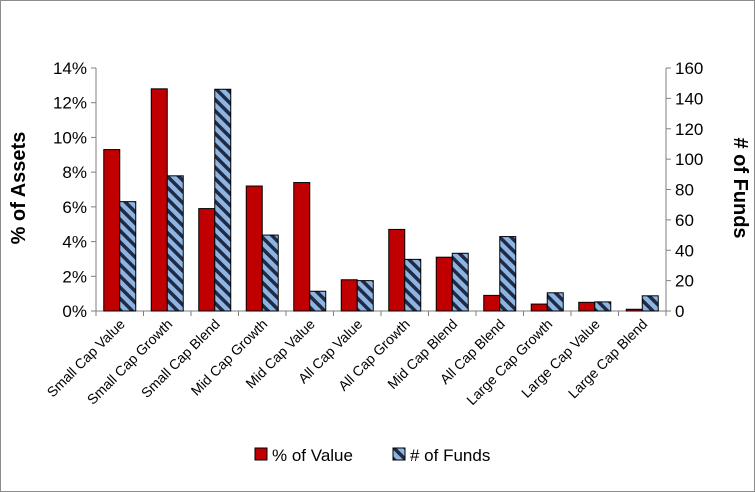  Describe the element at coordinates (684, 250) in the screenshot. I see `right-tick-label: 40` at that location.